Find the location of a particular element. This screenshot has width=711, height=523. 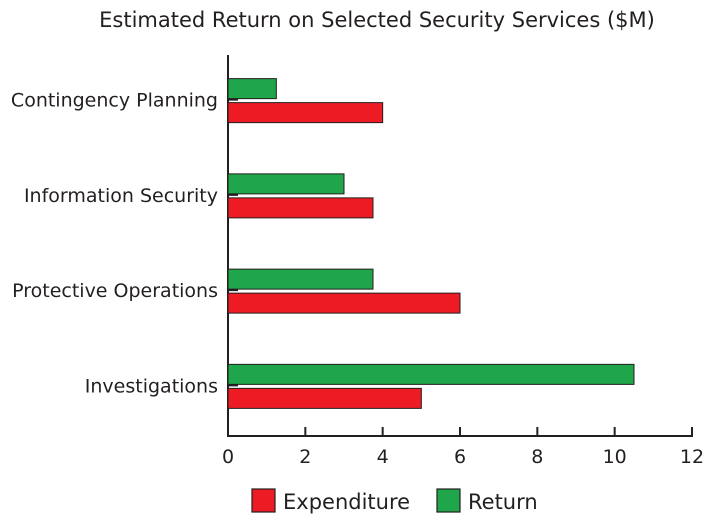

x-tick-label-2: 2 is located at coordinates (305, 457).